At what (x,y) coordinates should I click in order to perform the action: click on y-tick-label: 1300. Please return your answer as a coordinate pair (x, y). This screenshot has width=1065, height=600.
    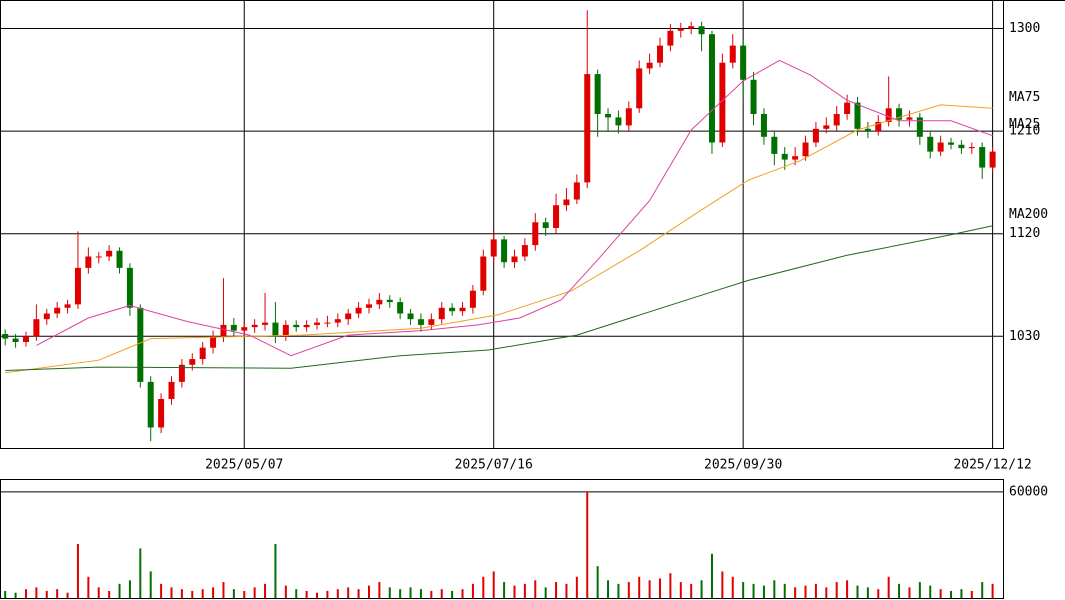
    Looking at the image, I should click on (1024, 28).